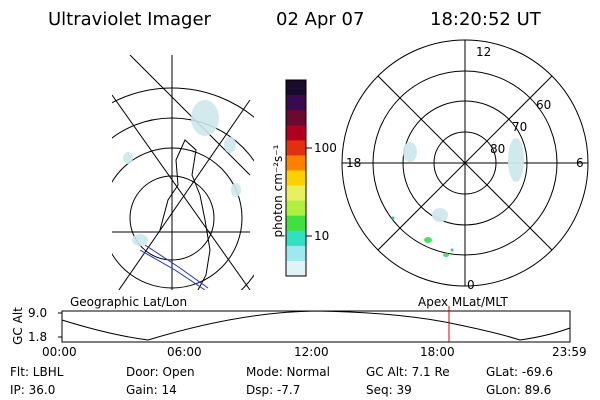 The height and width of the screenshot is (400, 600). Describe the element at coordinates (311, 352) in the screenshot. I see `timeline-xtick-1200: 12:00` at that location.